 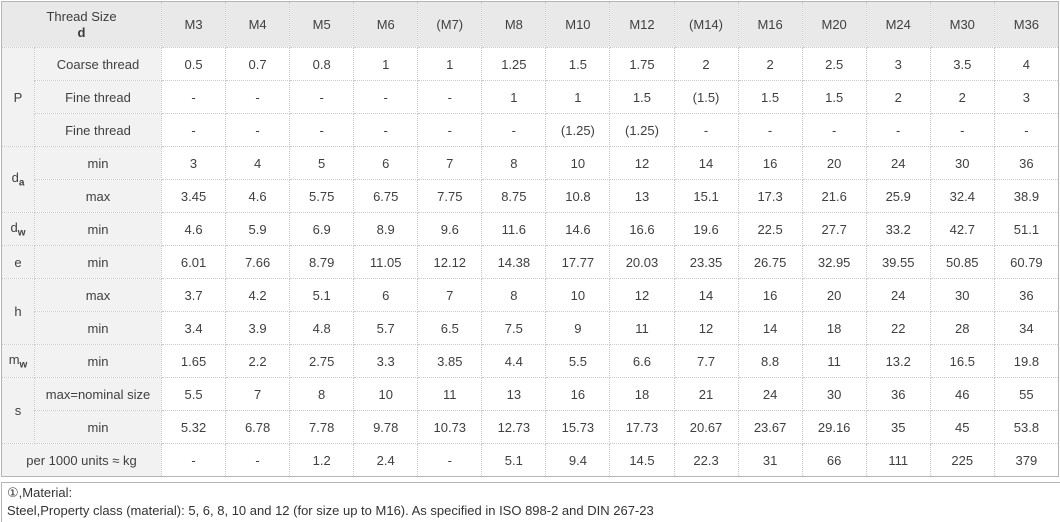 I want to click on value-cell: (1.5), so click(x=706, y=97).